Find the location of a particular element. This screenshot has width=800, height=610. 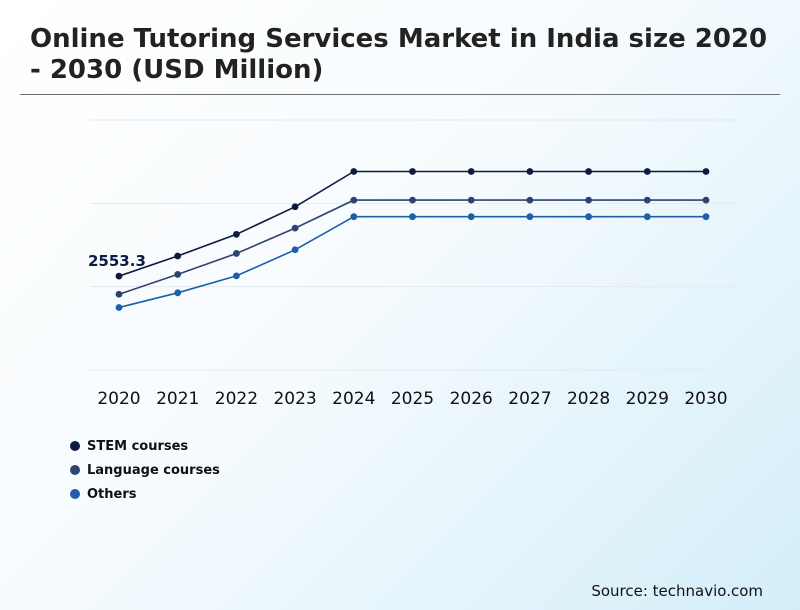

x-tick-label: 2024 is located at coordinates (353, 399).